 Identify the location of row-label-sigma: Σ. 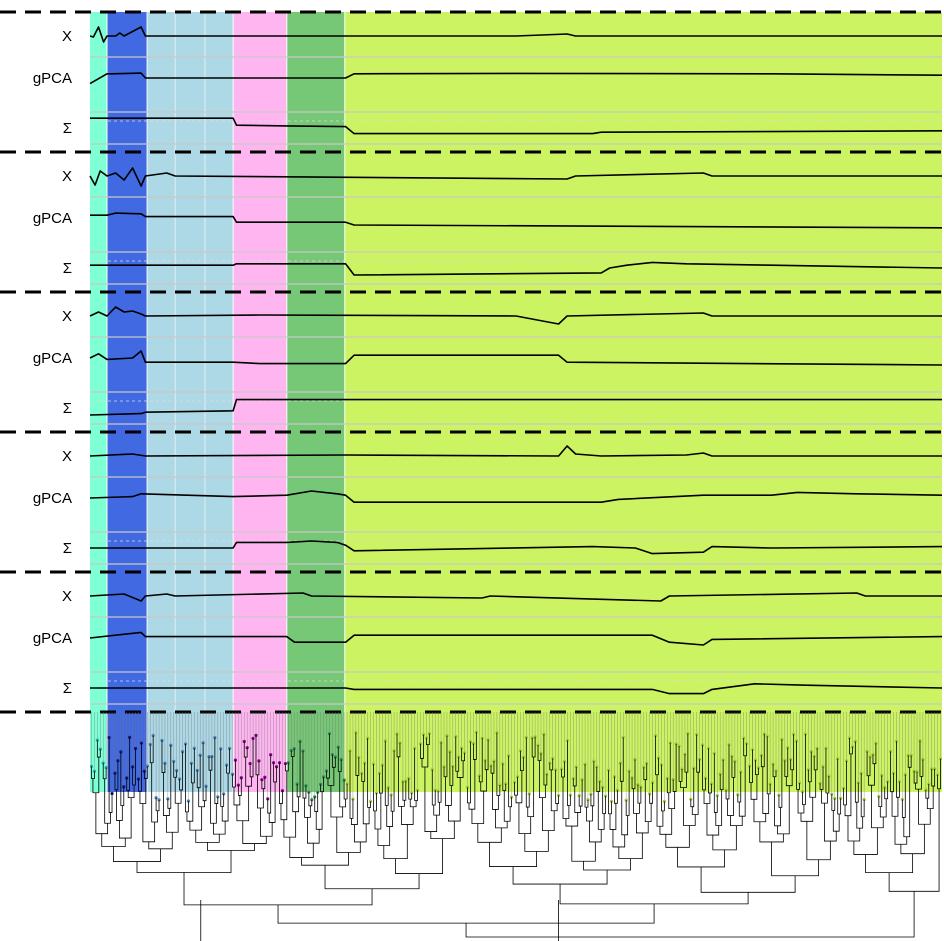
(67, 128).